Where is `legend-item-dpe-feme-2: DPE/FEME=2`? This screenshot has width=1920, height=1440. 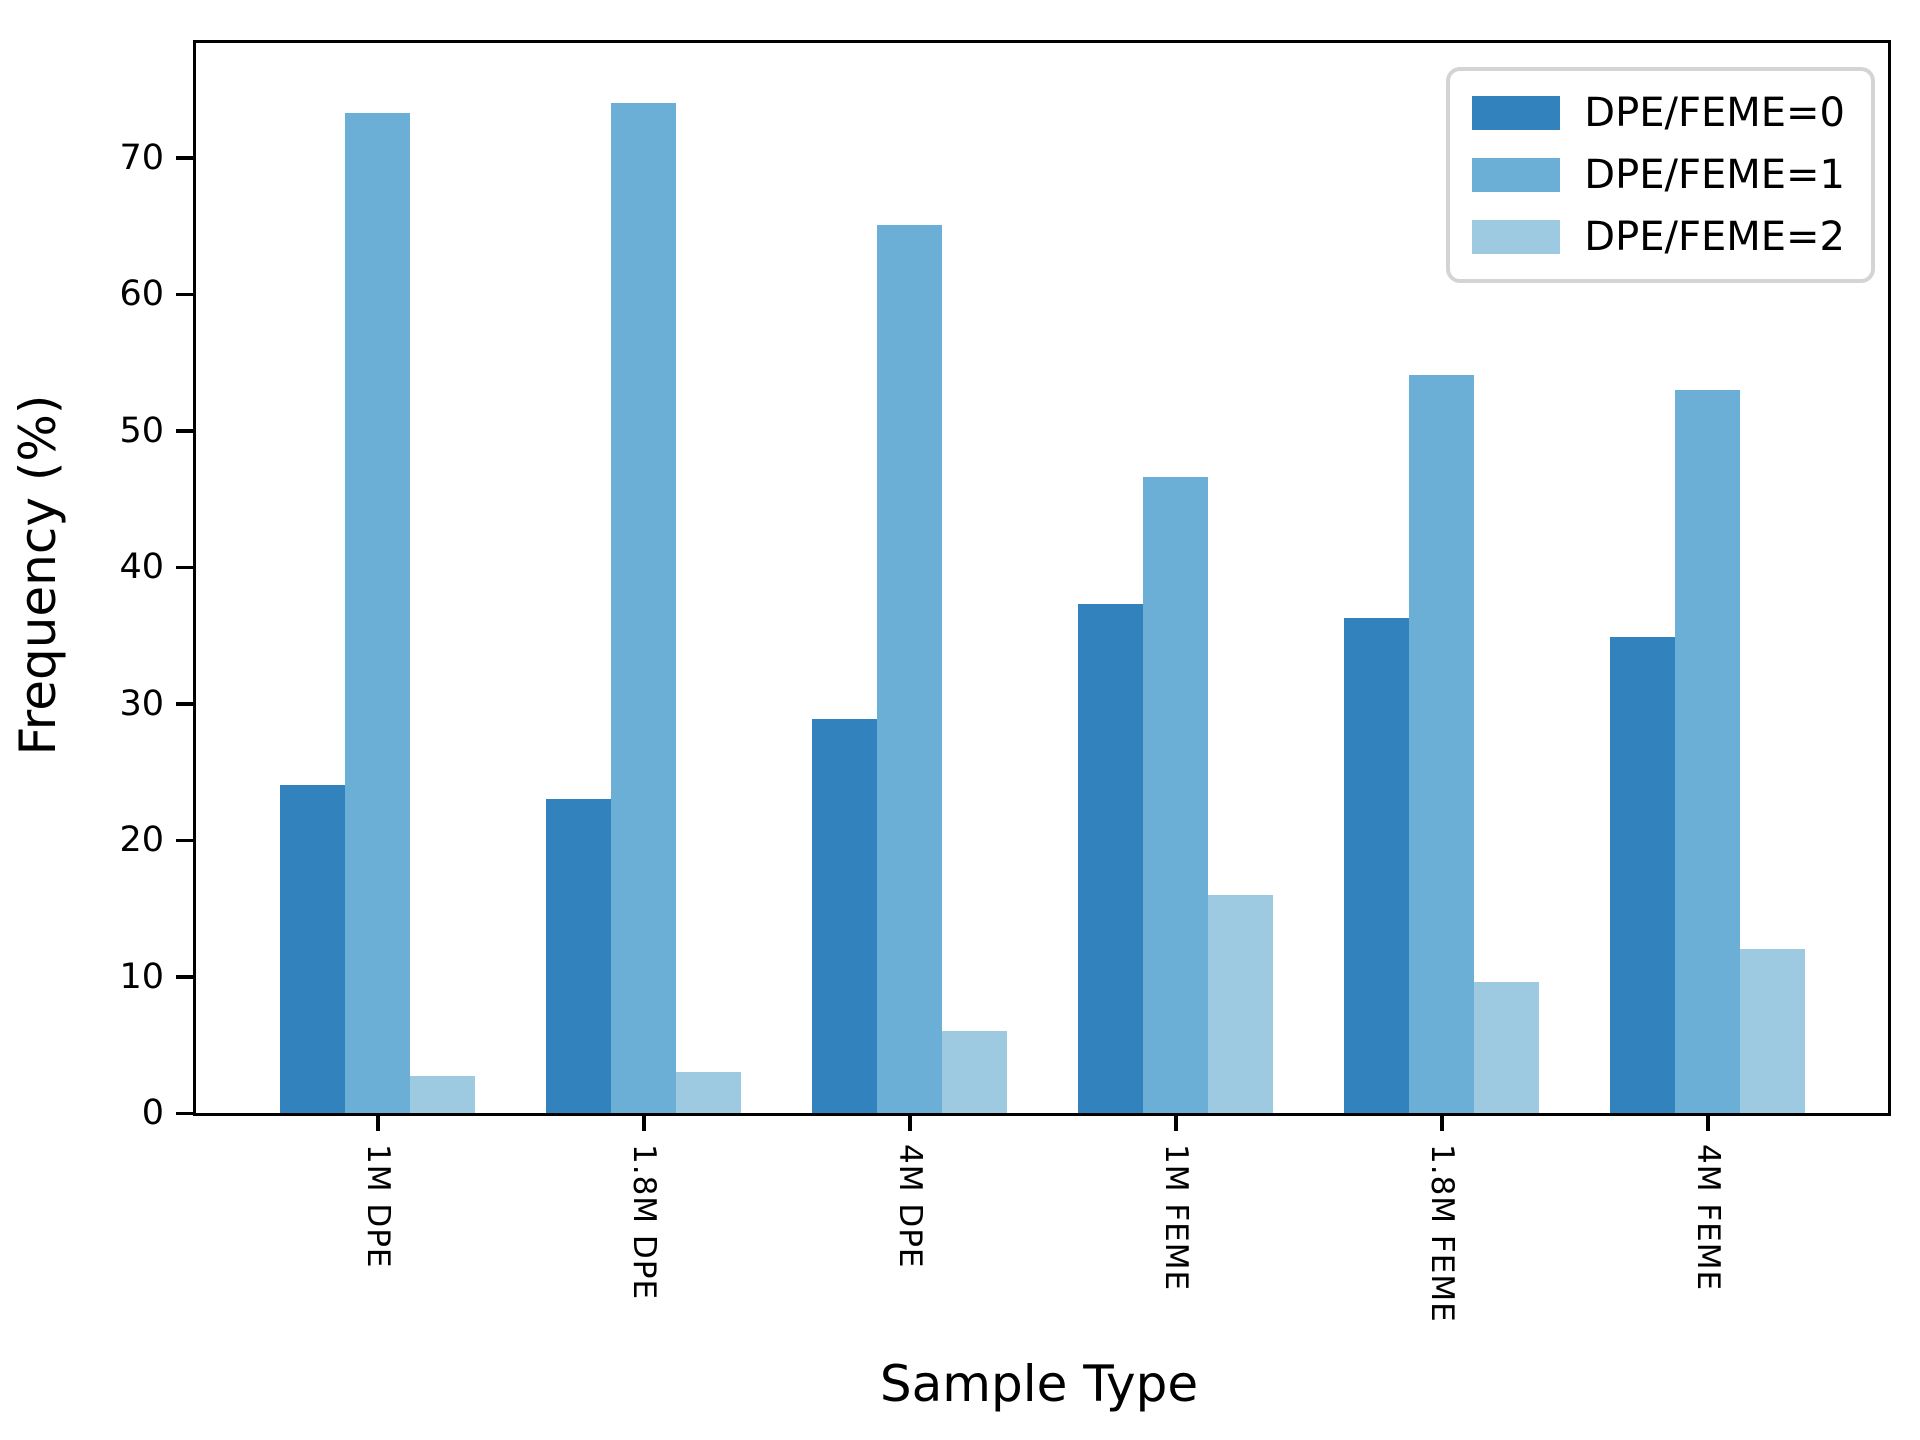
legend-item-dpe-feme-2: DPE/FEME=2 is located at coordinates (1658, 237).